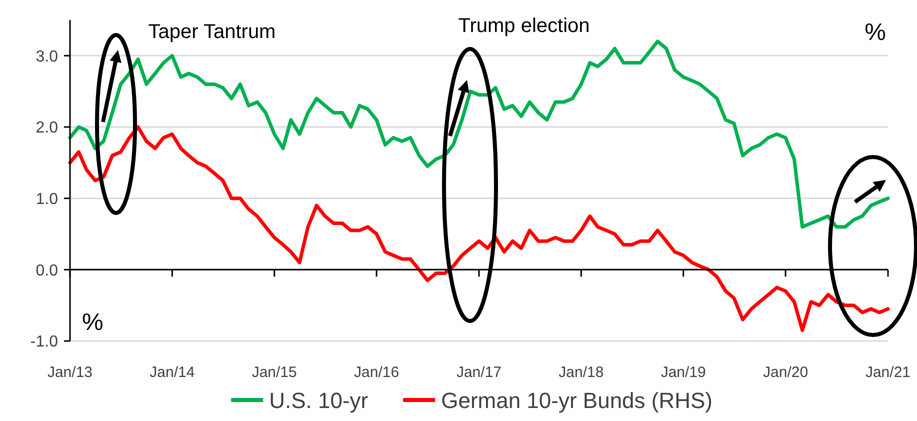 This screenshot has height=421, width=917. Describe the element at coordinates (377, 372) in the screenshot. I see `x-tick-label: Jan/16` at that location.